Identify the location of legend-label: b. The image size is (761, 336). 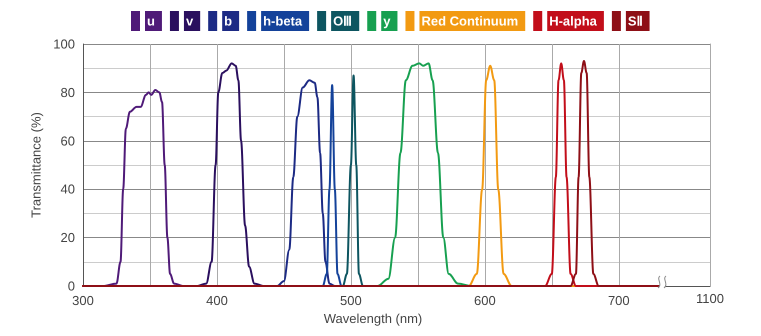
(228, 21).